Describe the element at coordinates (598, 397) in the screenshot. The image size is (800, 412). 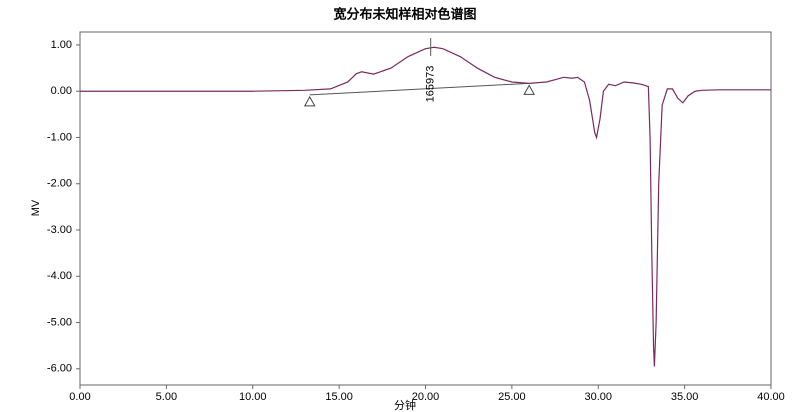
I see `x-tick-label: 30.00` at that location.